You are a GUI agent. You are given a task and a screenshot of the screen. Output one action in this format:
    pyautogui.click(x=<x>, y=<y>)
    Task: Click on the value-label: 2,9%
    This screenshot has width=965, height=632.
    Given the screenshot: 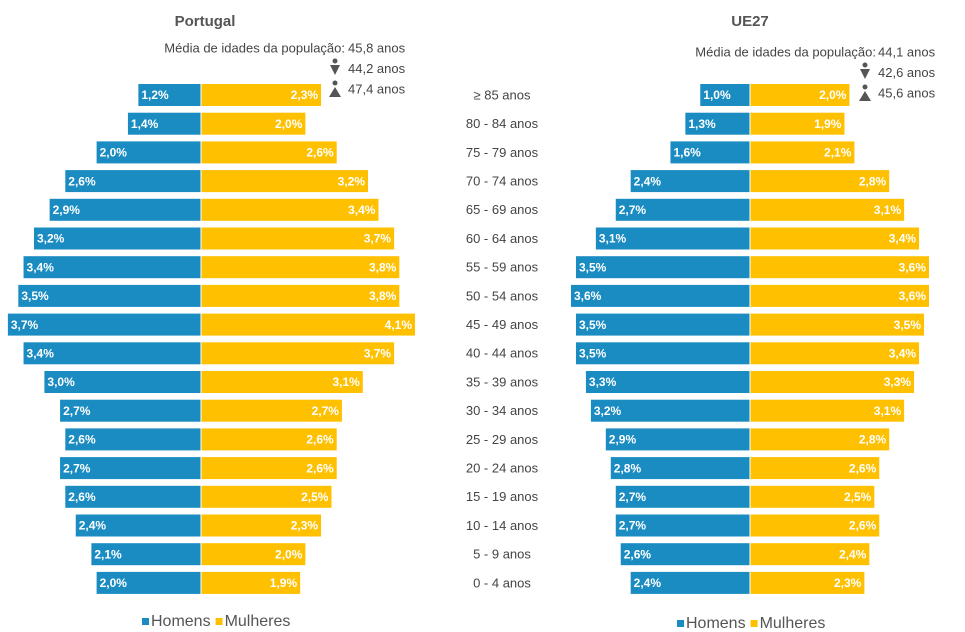 What is the action you would take?
    pyautogui.click(x=67, y=210)
    